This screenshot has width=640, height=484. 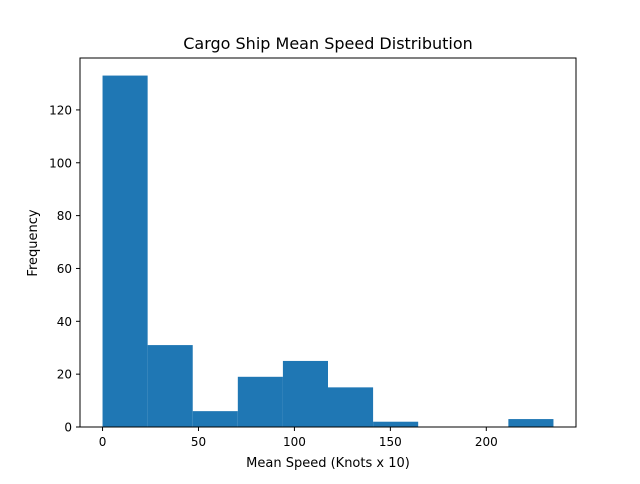 What do you see at coordinates (68, 428) in the screenshot?
I see `y-tick-label: 0` at bounding box center [68, 428].